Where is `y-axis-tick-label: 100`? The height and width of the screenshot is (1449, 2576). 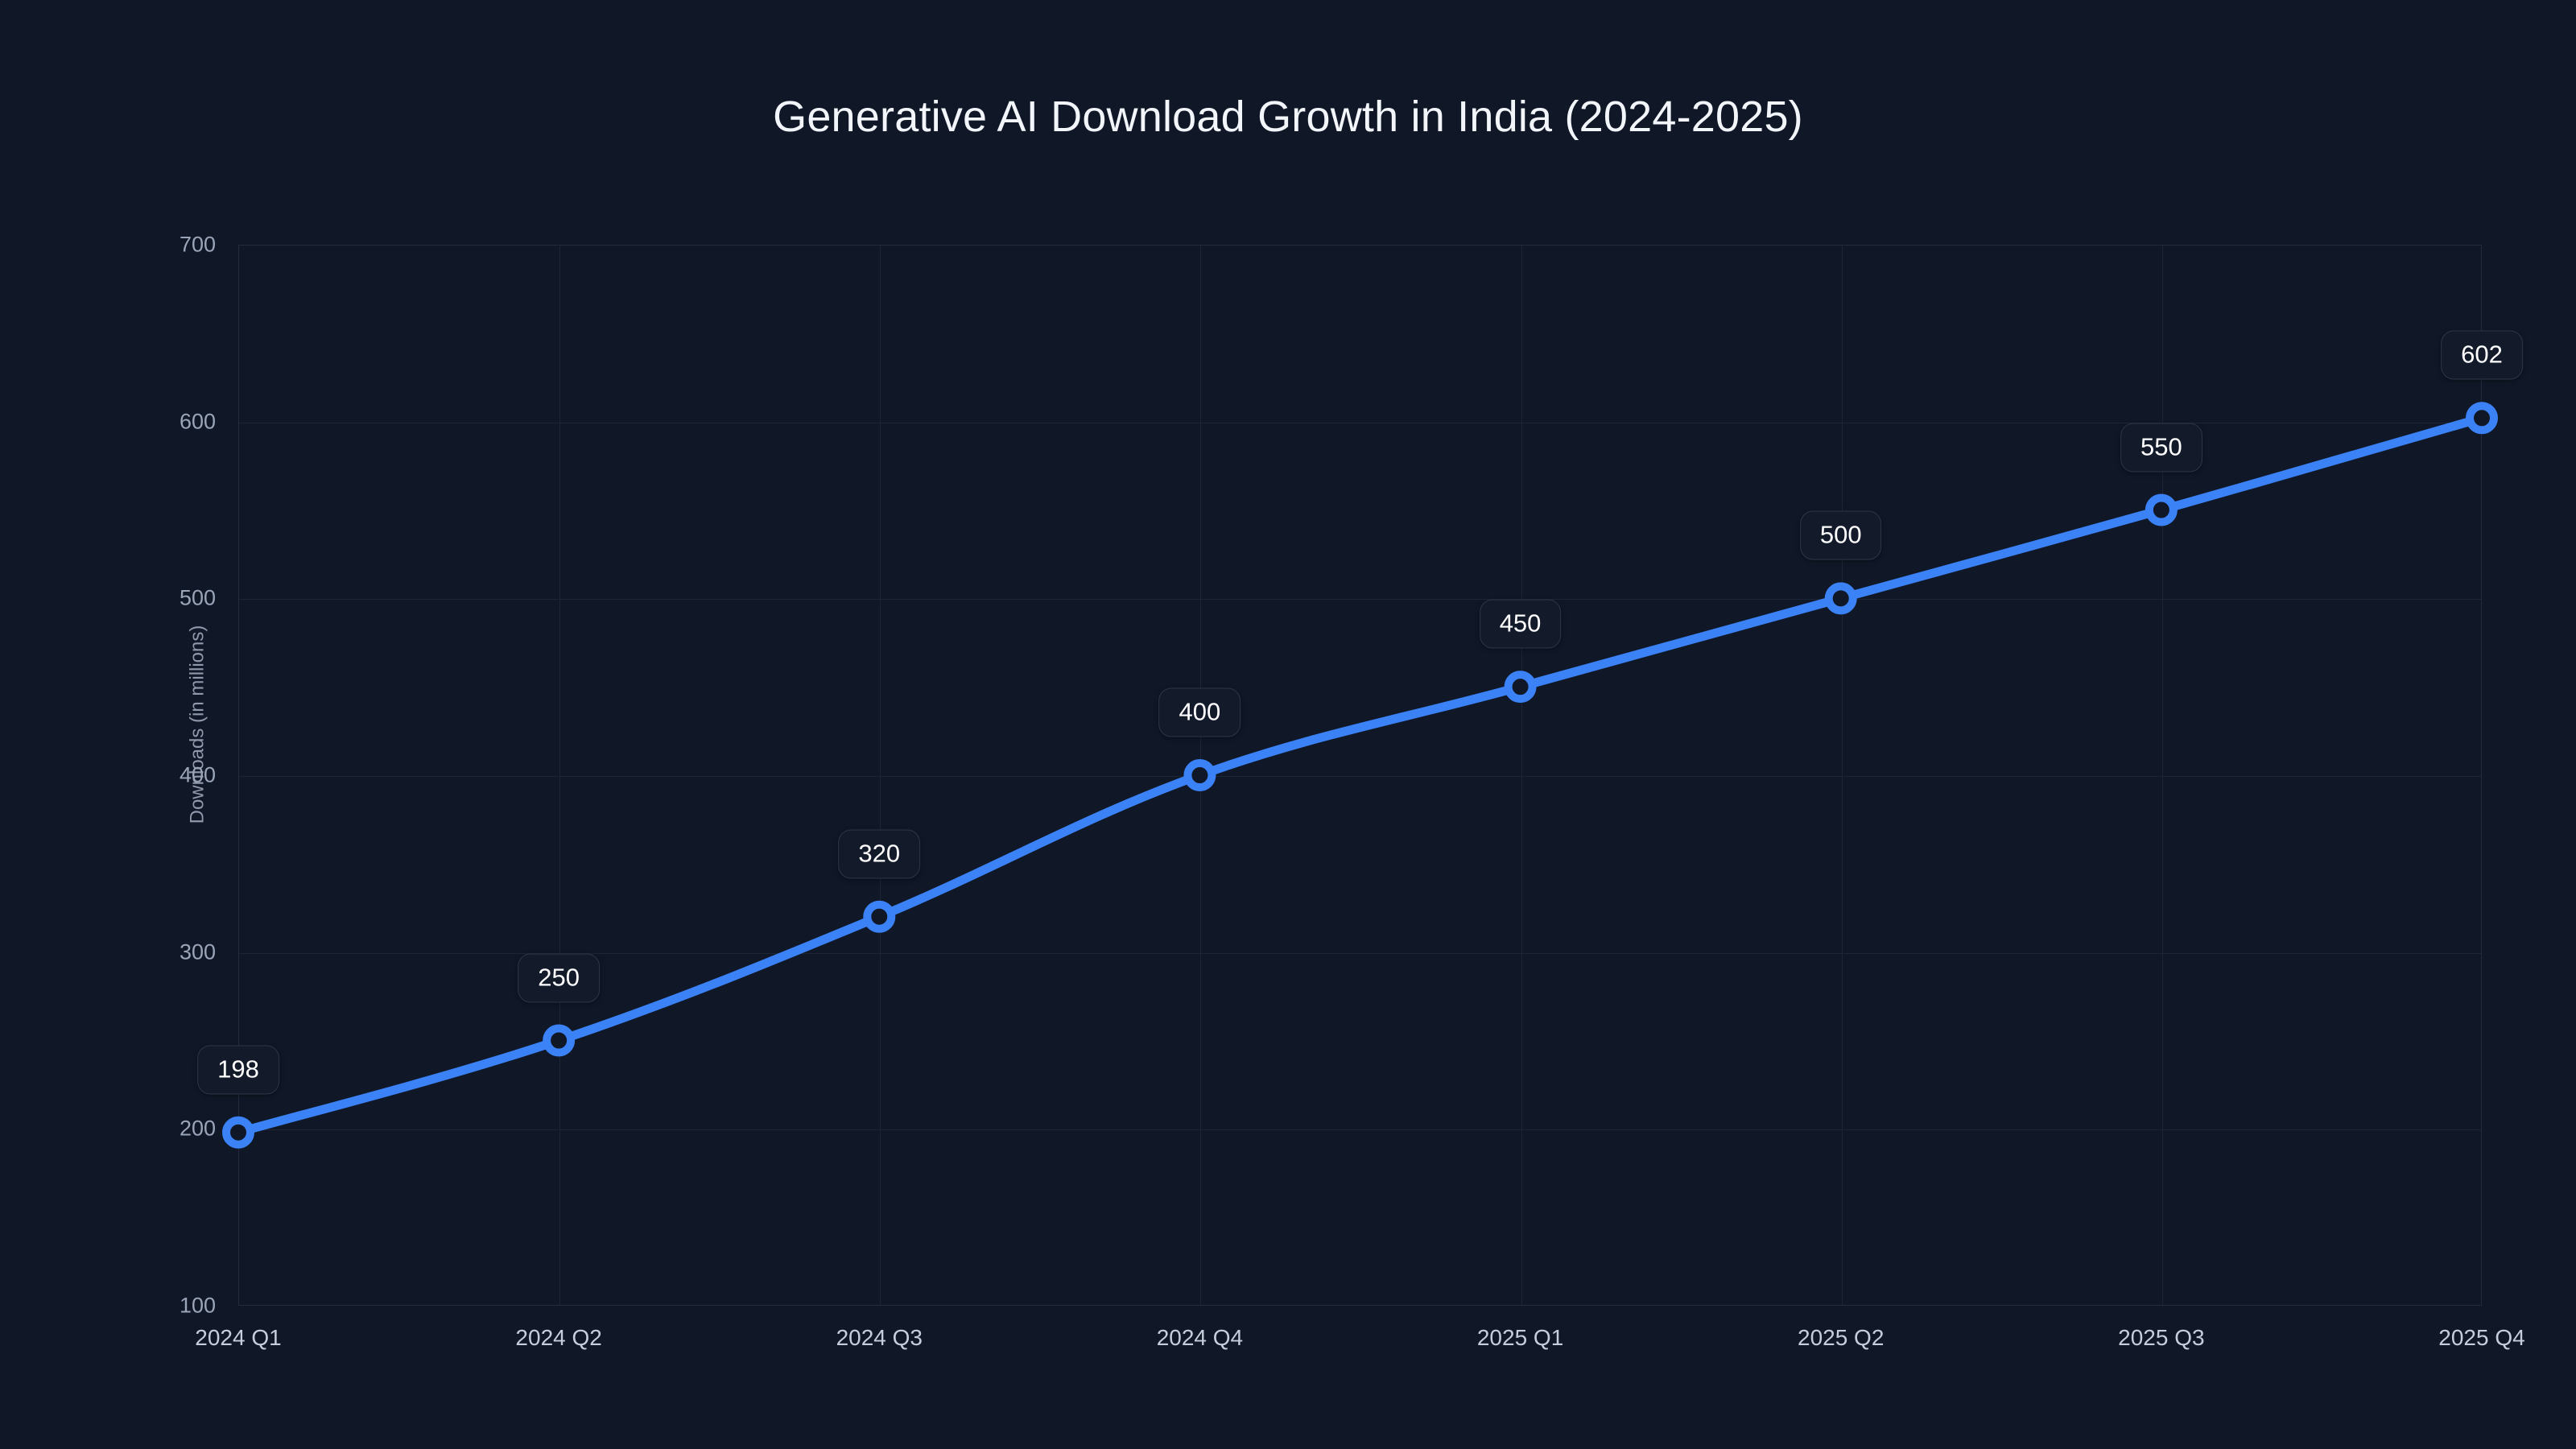 y-axis-tick-label: 100 is located at coordinates (197, 1305).